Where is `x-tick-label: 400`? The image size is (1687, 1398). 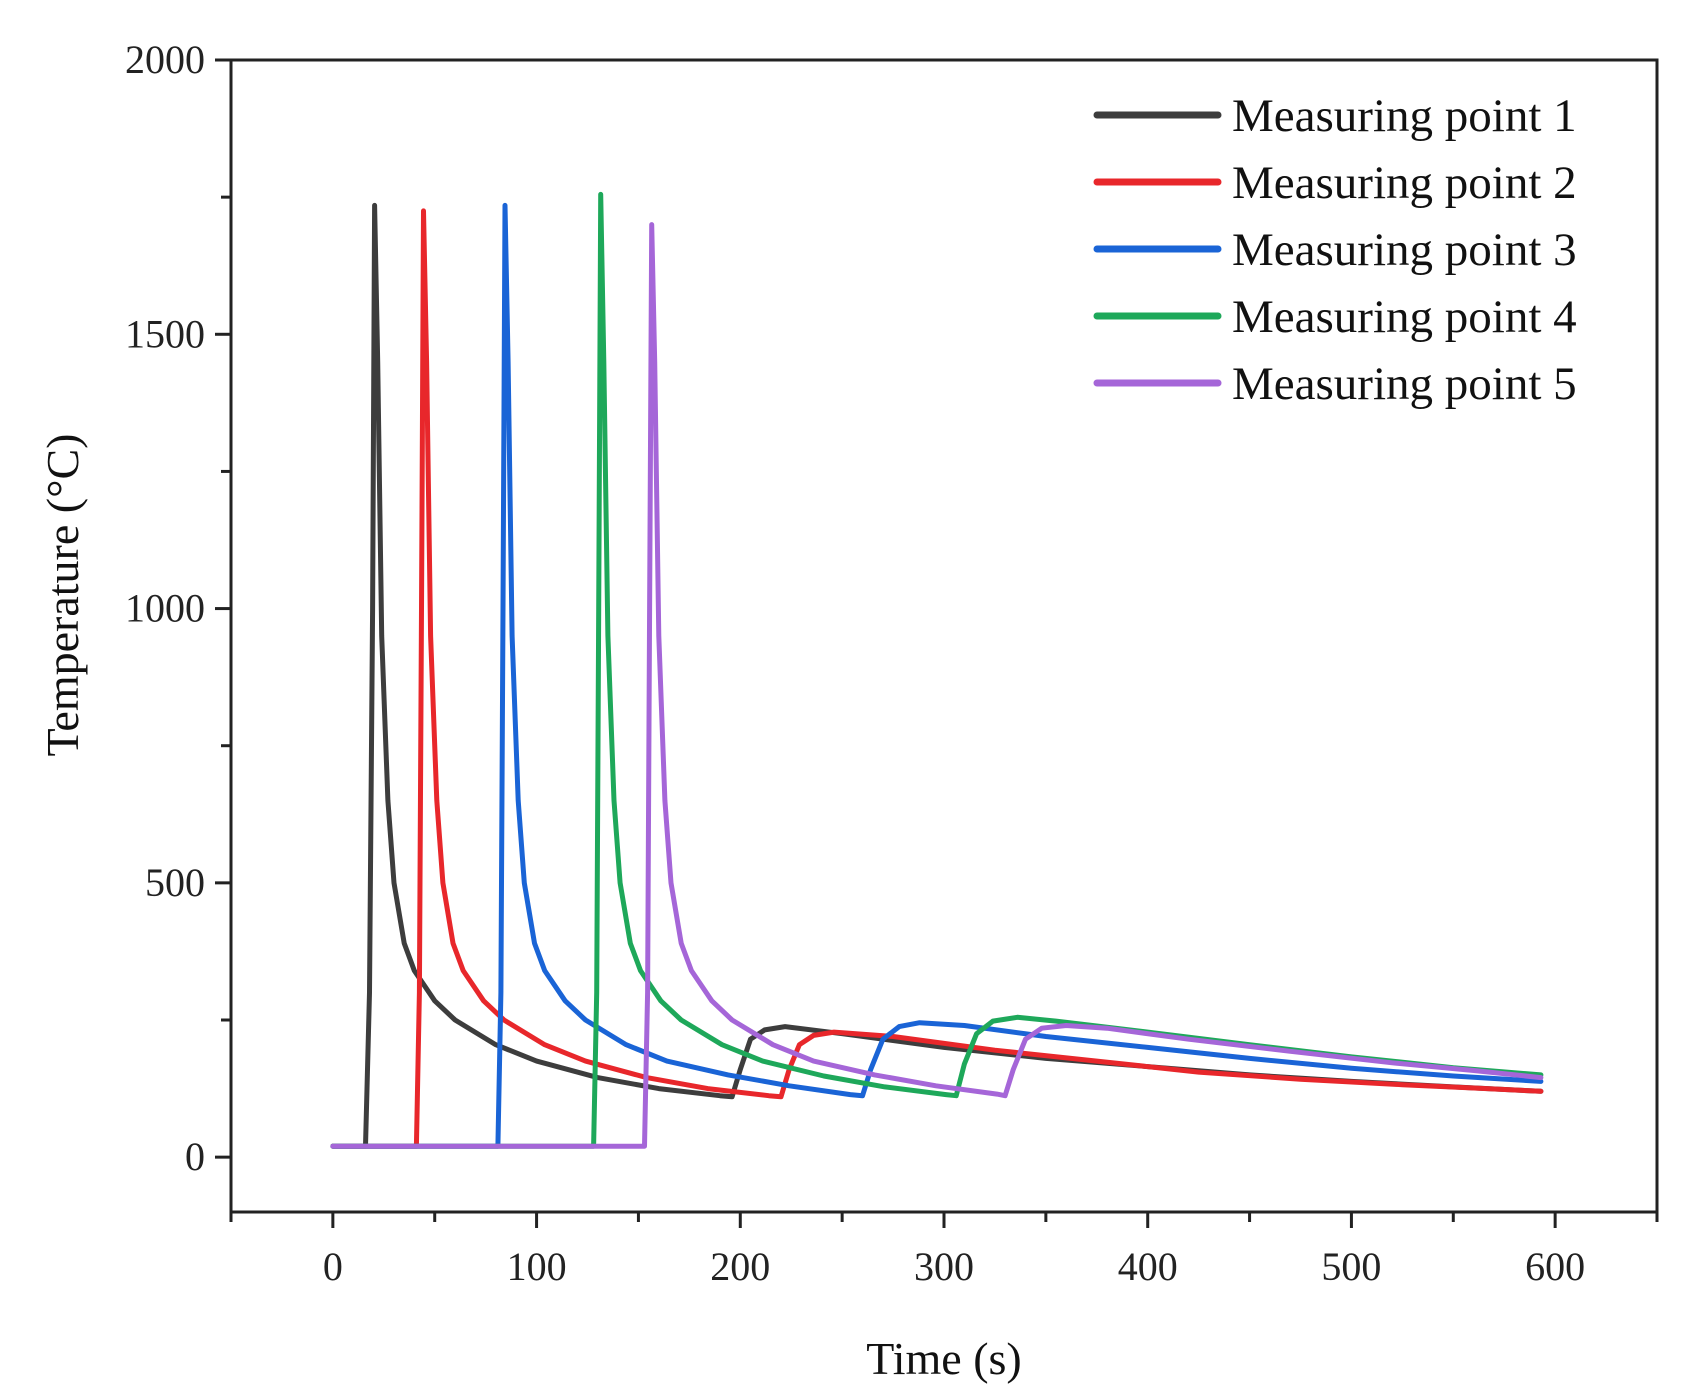
x-tick-label: 400 is located at coordinates (1148, 1266).